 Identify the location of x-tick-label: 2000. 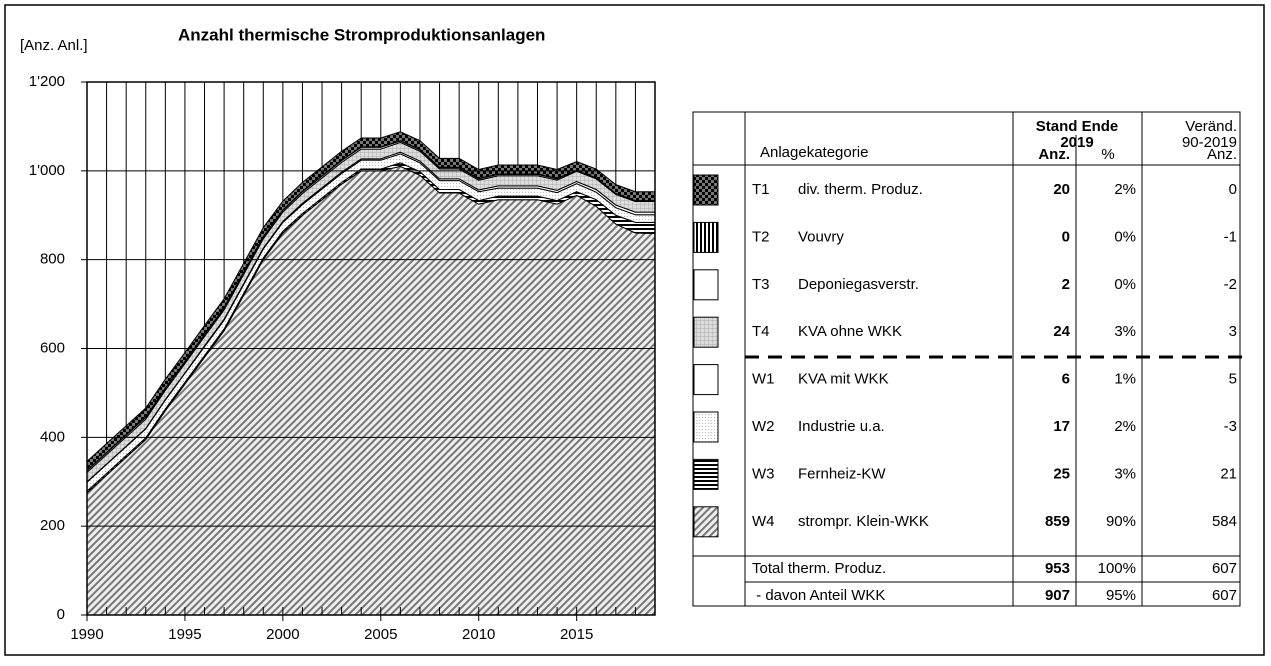
(282, 634).